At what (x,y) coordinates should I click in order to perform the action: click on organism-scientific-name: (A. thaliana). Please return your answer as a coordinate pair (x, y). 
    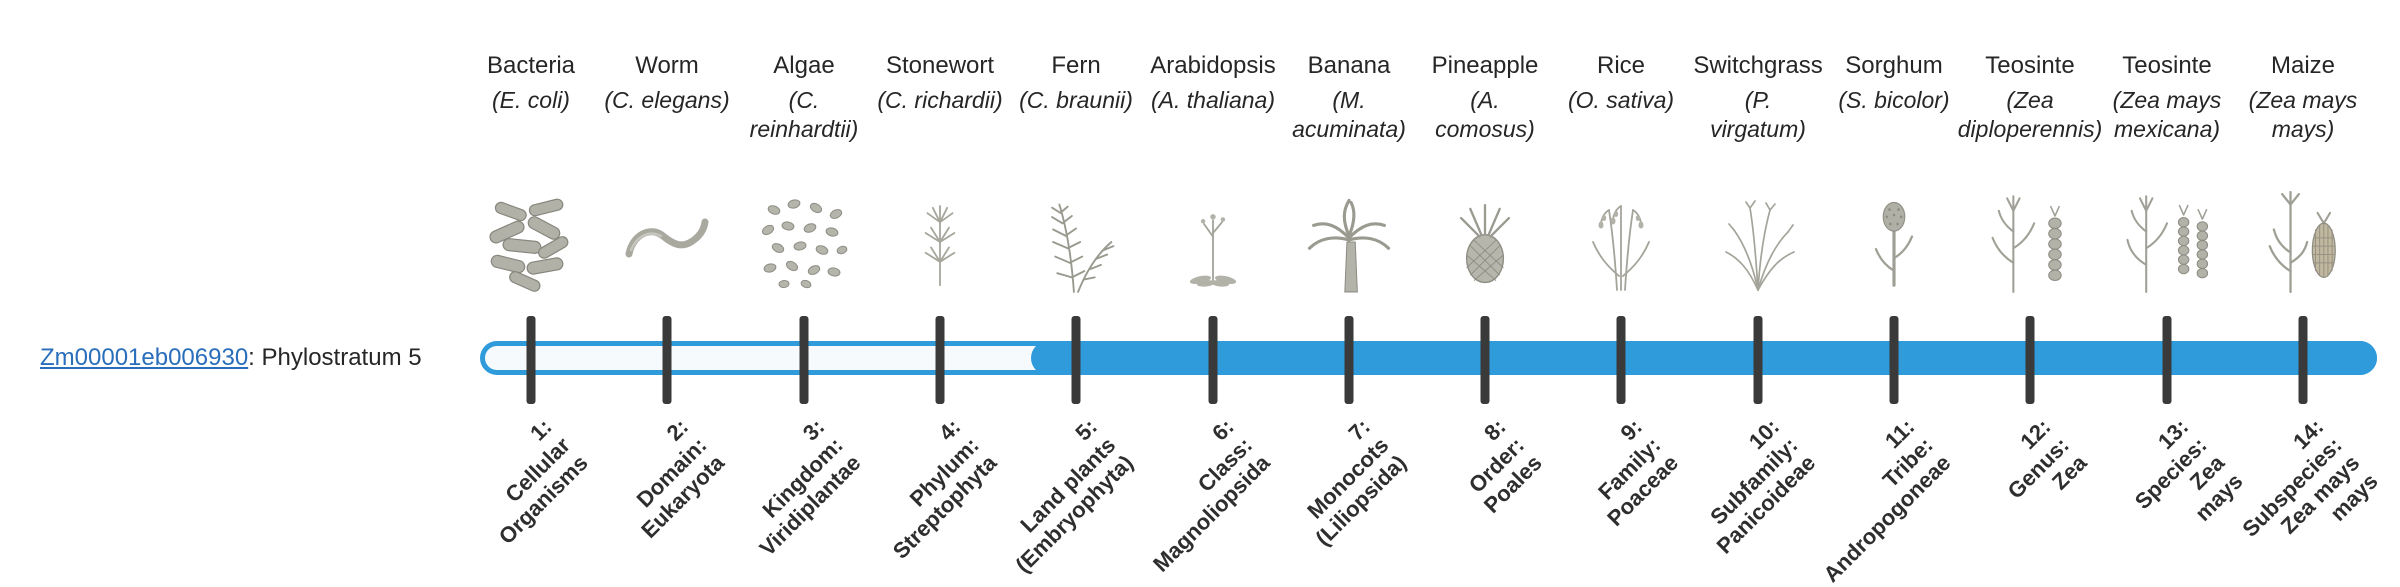
    Looking at the image, I should click on (1212, 100).